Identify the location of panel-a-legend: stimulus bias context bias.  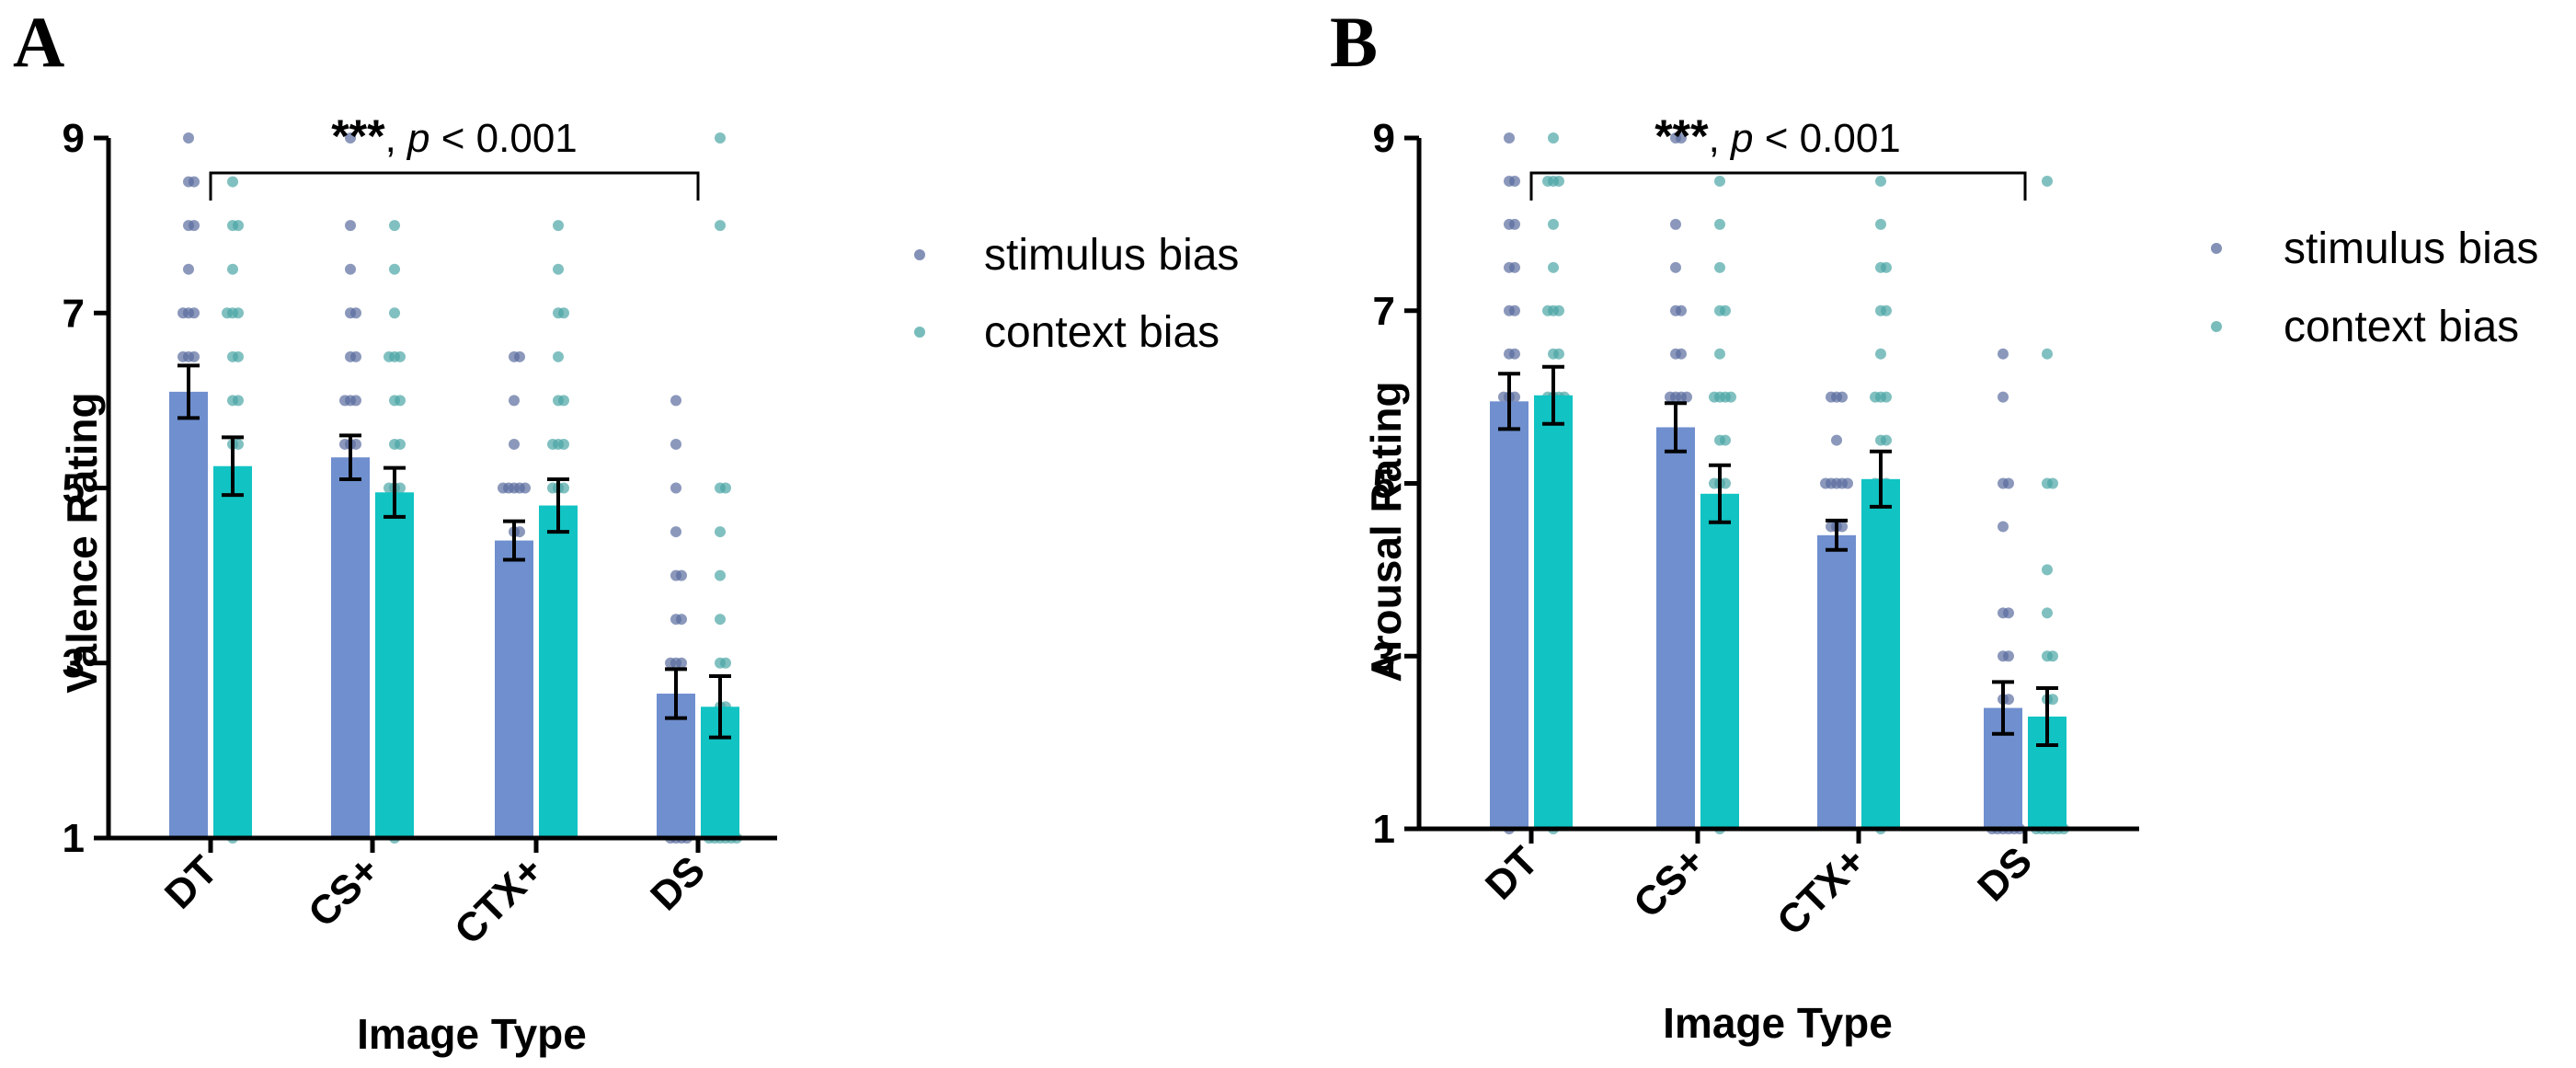
(1076, 294).